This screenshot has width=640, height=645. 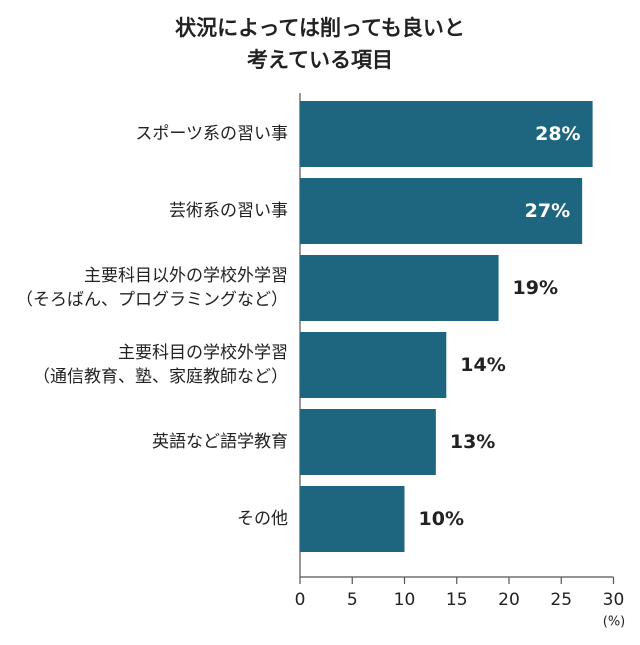 I want to click on category-label-4-line-1: 主要科目の学校外学習, so click(x=203, y=353).